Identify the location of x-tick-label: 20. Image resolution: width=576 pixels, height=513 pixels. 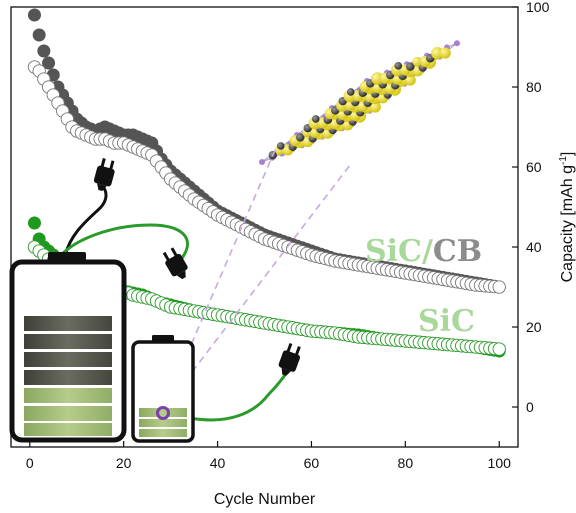
(124, 463).